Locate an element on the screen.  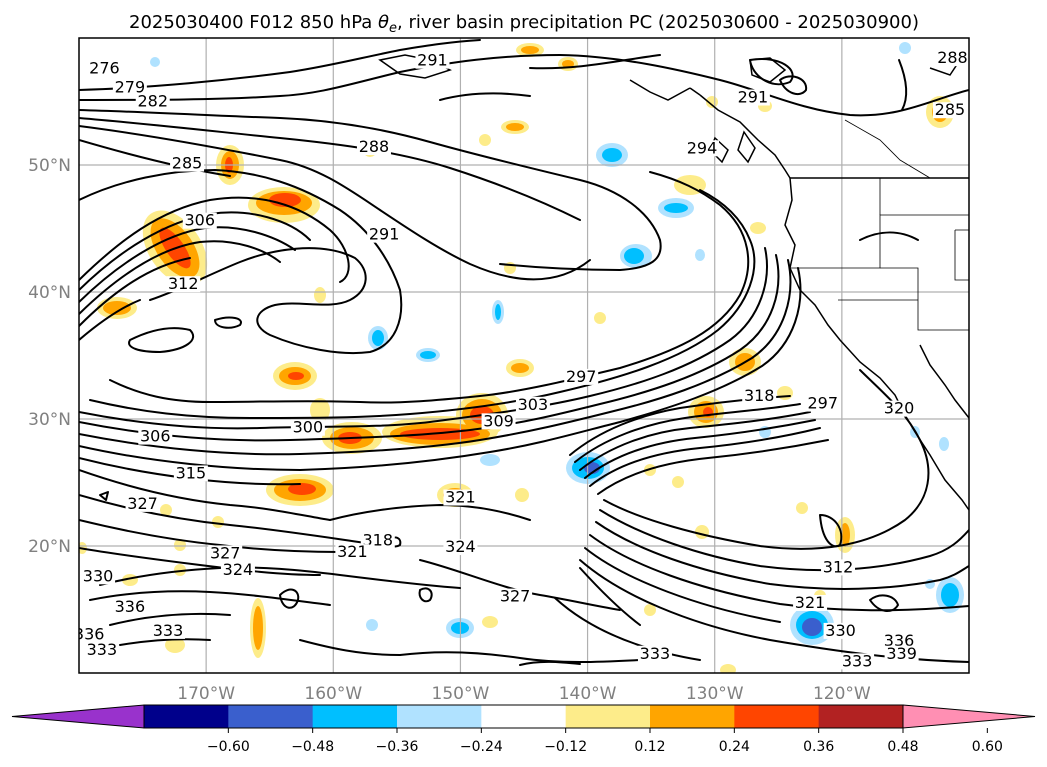
lon-tick-label: 150°W is located at coordinates (461, 694).